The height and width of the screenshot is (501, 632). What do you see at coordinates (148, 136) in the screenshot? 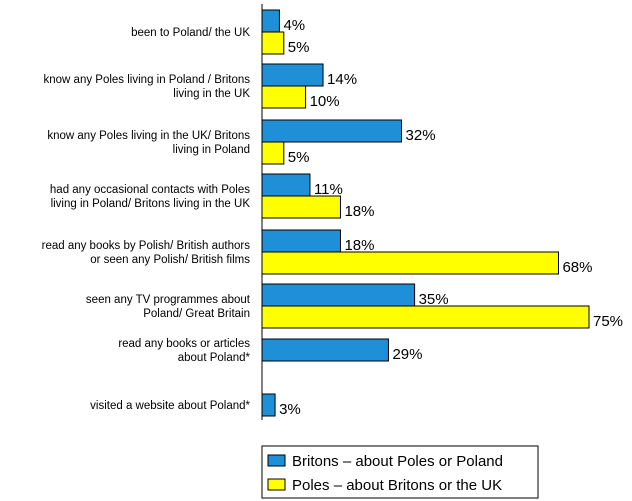
I see `category-label-line: know any Poles living in the UK/ Britons` at bounding box center [148, 136].